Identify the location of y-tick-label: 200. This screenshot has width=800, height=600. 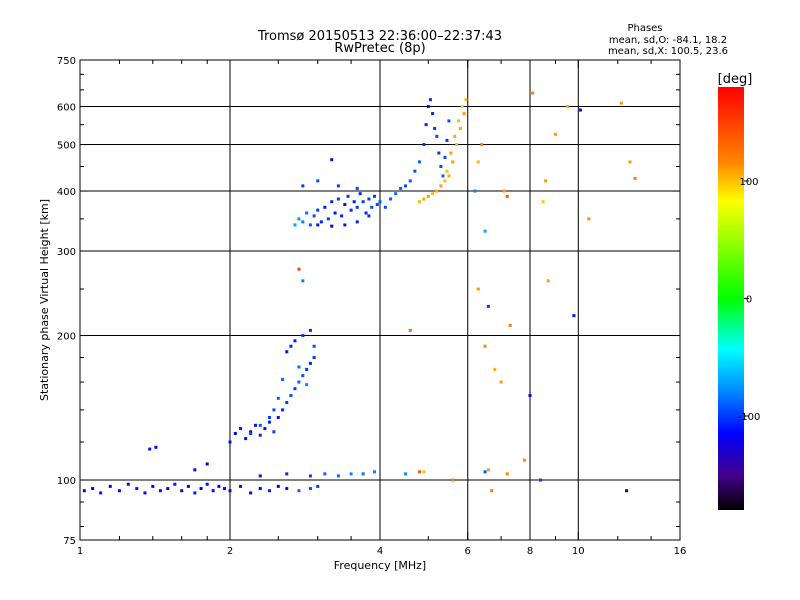
(66, 337).